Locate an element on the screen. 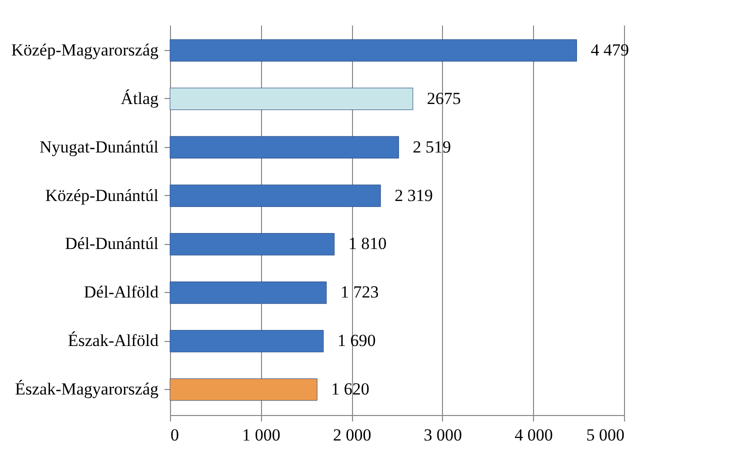  data-label: 1 723 is located at coordinates (359, 292).